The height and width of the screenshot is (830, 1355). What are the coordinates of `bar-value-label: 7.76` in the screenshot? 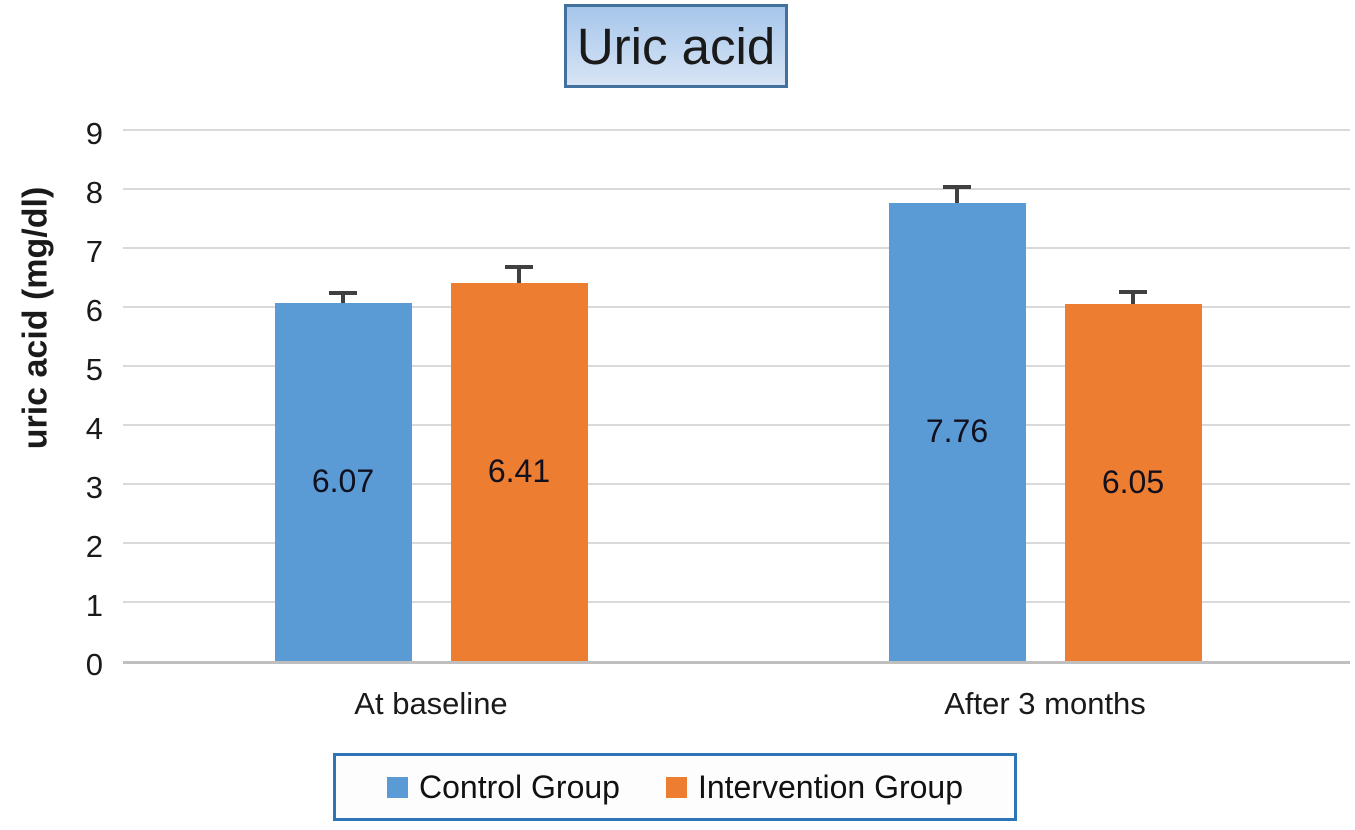 It's located at (957, 431).